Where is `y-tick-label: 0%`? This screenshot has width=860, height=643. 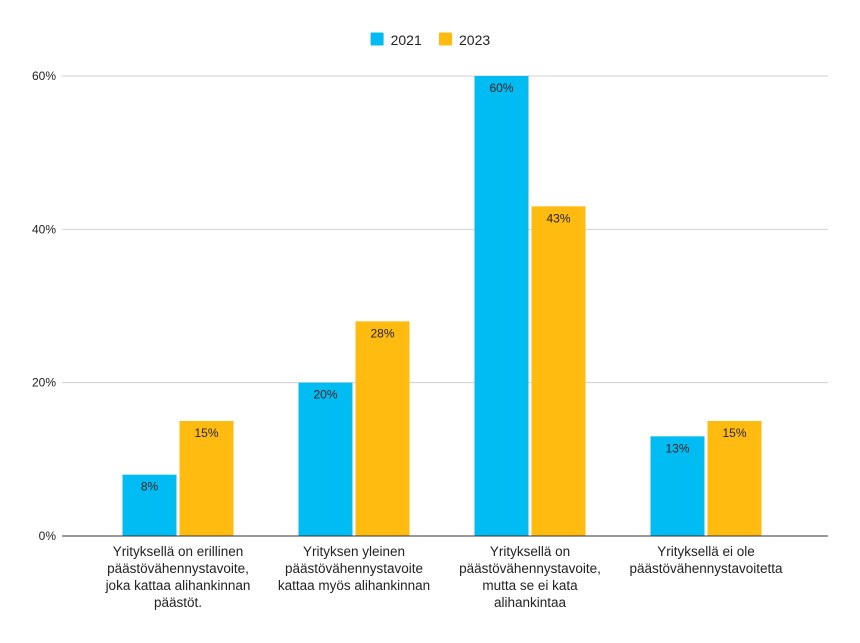 y-tick-label: 0% is located at coordinates (48, 536).